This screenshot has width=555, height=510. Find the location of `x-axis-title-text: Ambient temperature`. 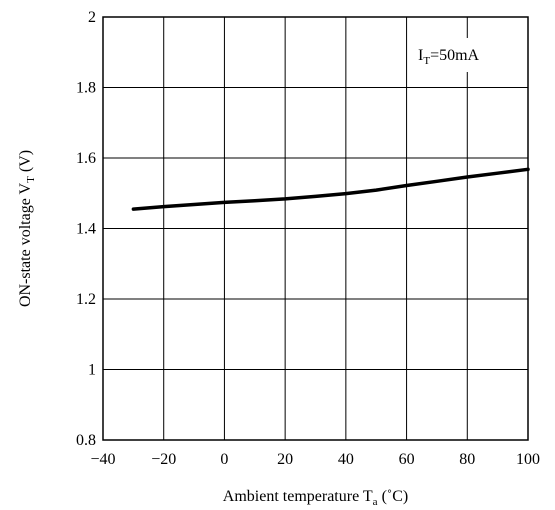

x-axis-title-text: Ambient temperature is located at coordinates (291, 496).